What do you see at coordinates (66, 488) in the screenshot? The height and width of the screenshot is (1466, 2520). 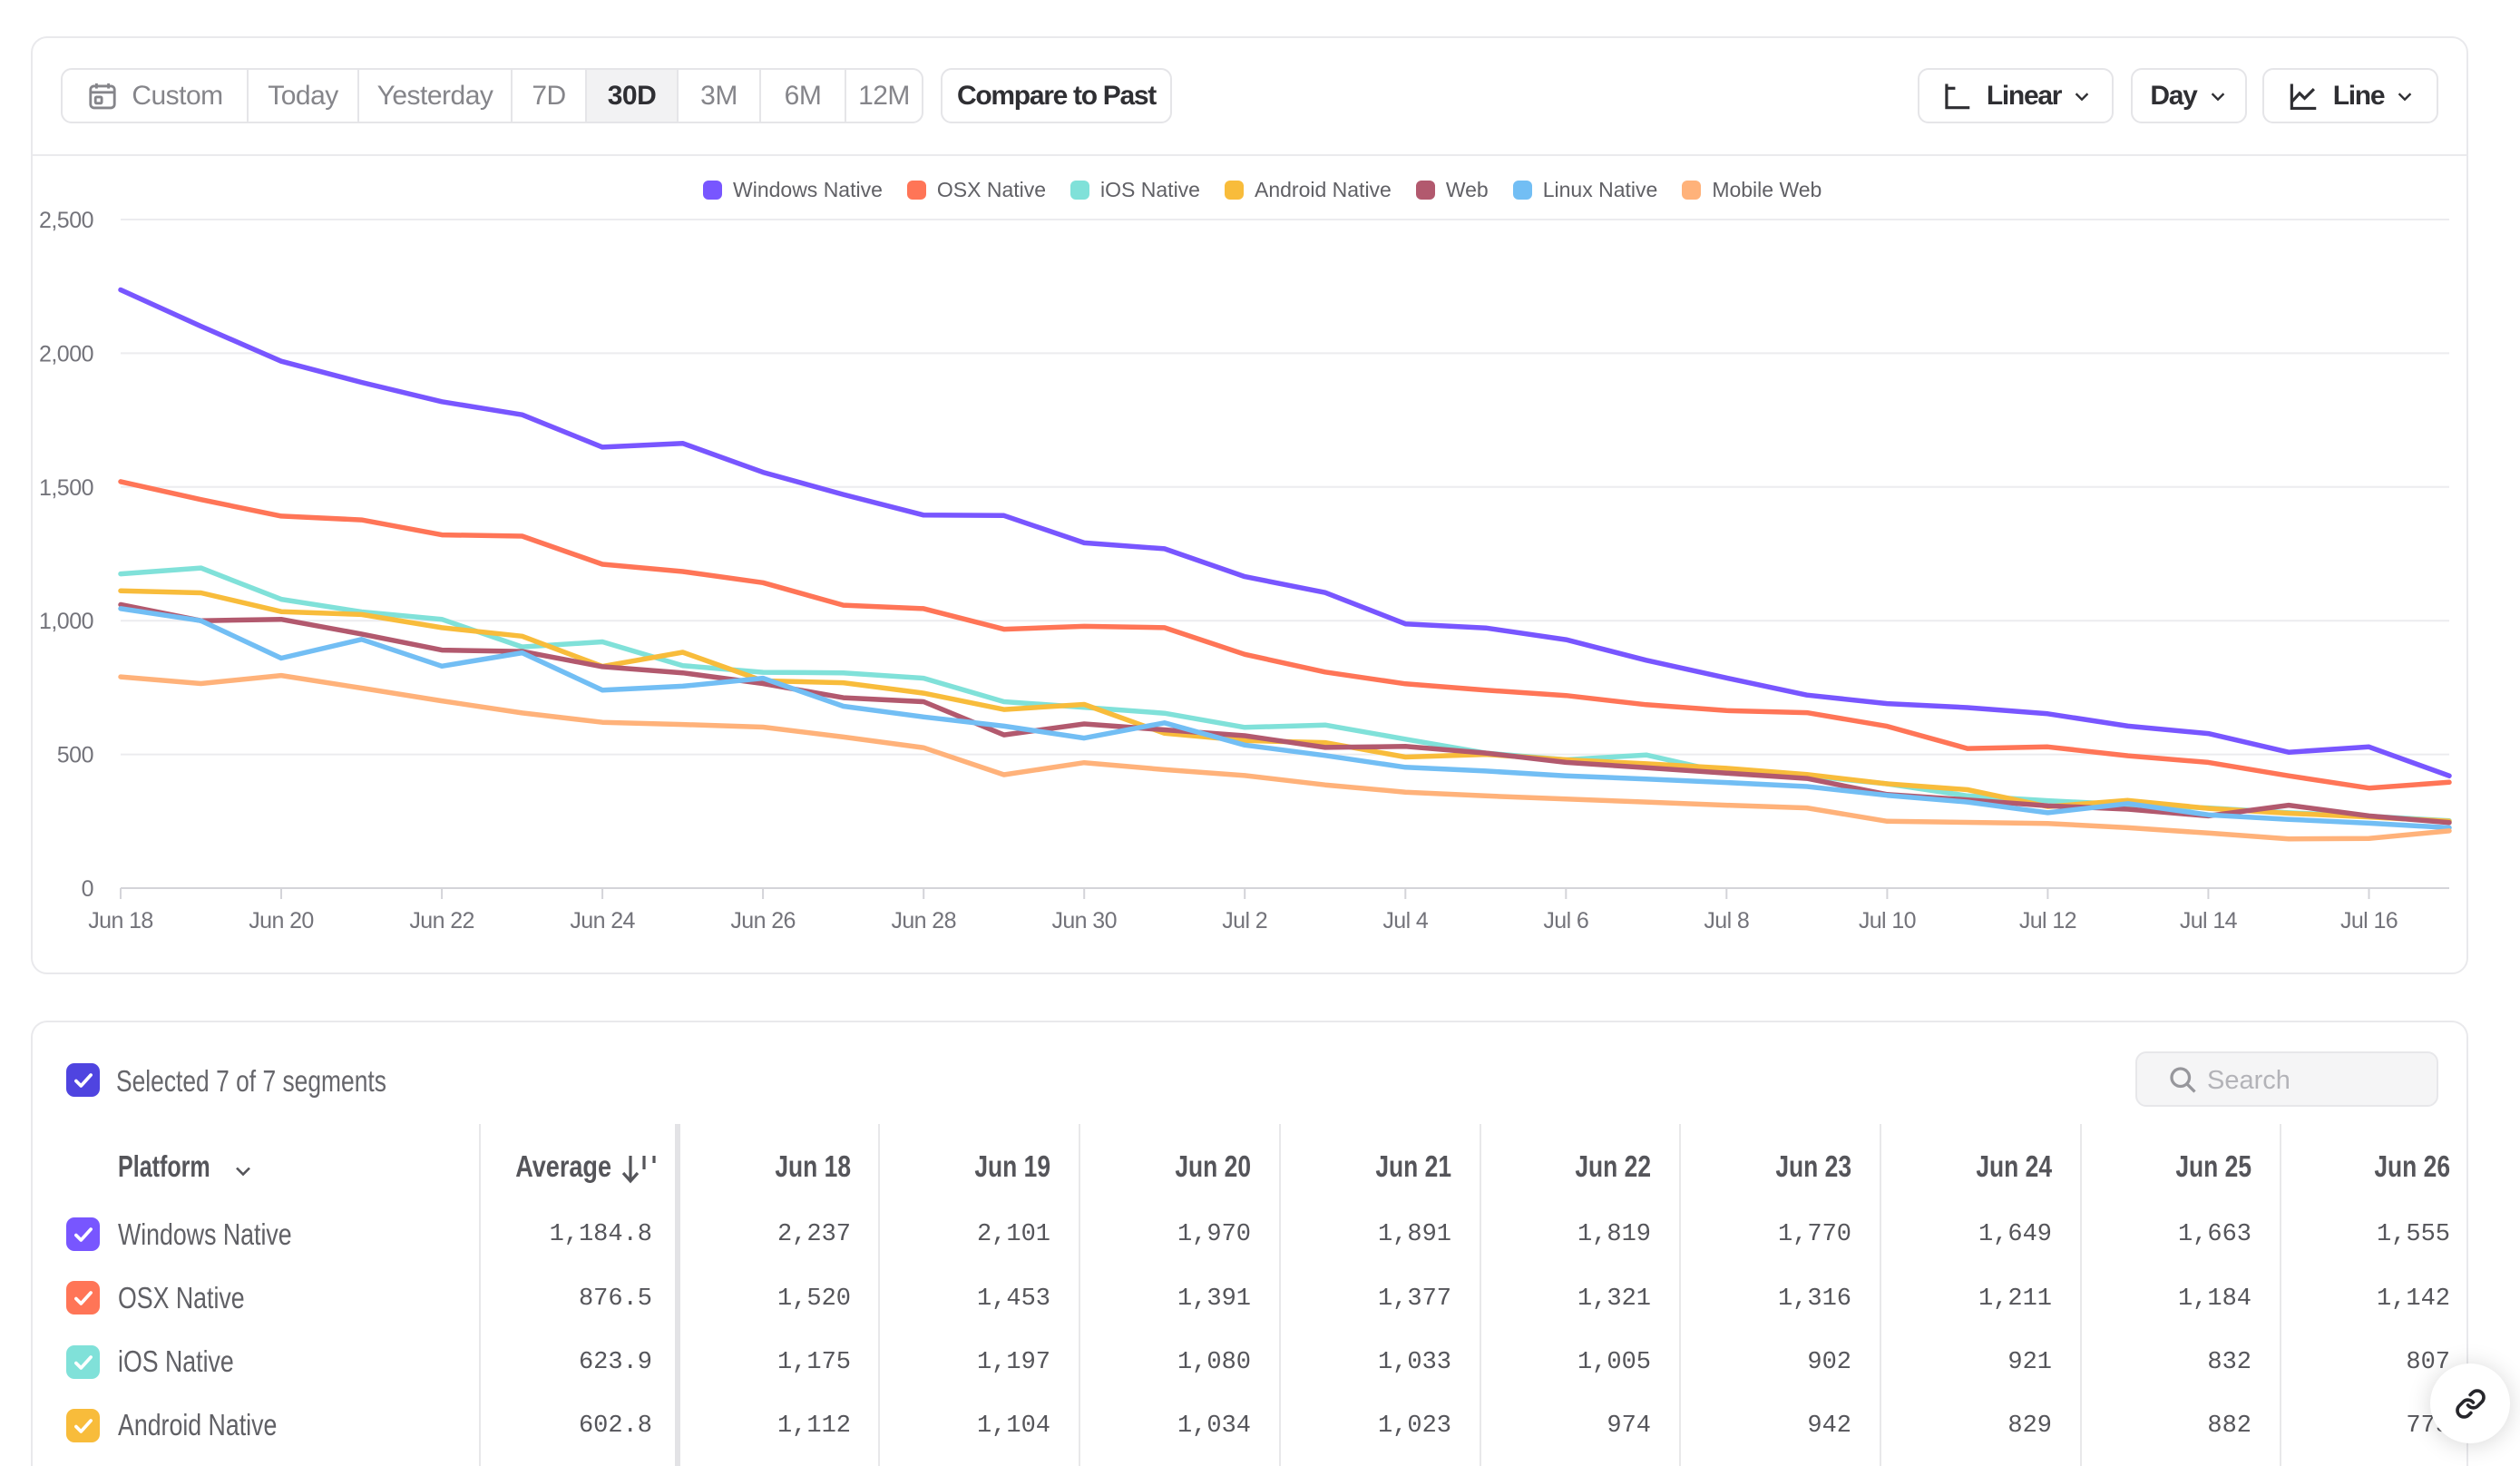 I see `svg-text: 1,500` at bounding box center [66, 488].